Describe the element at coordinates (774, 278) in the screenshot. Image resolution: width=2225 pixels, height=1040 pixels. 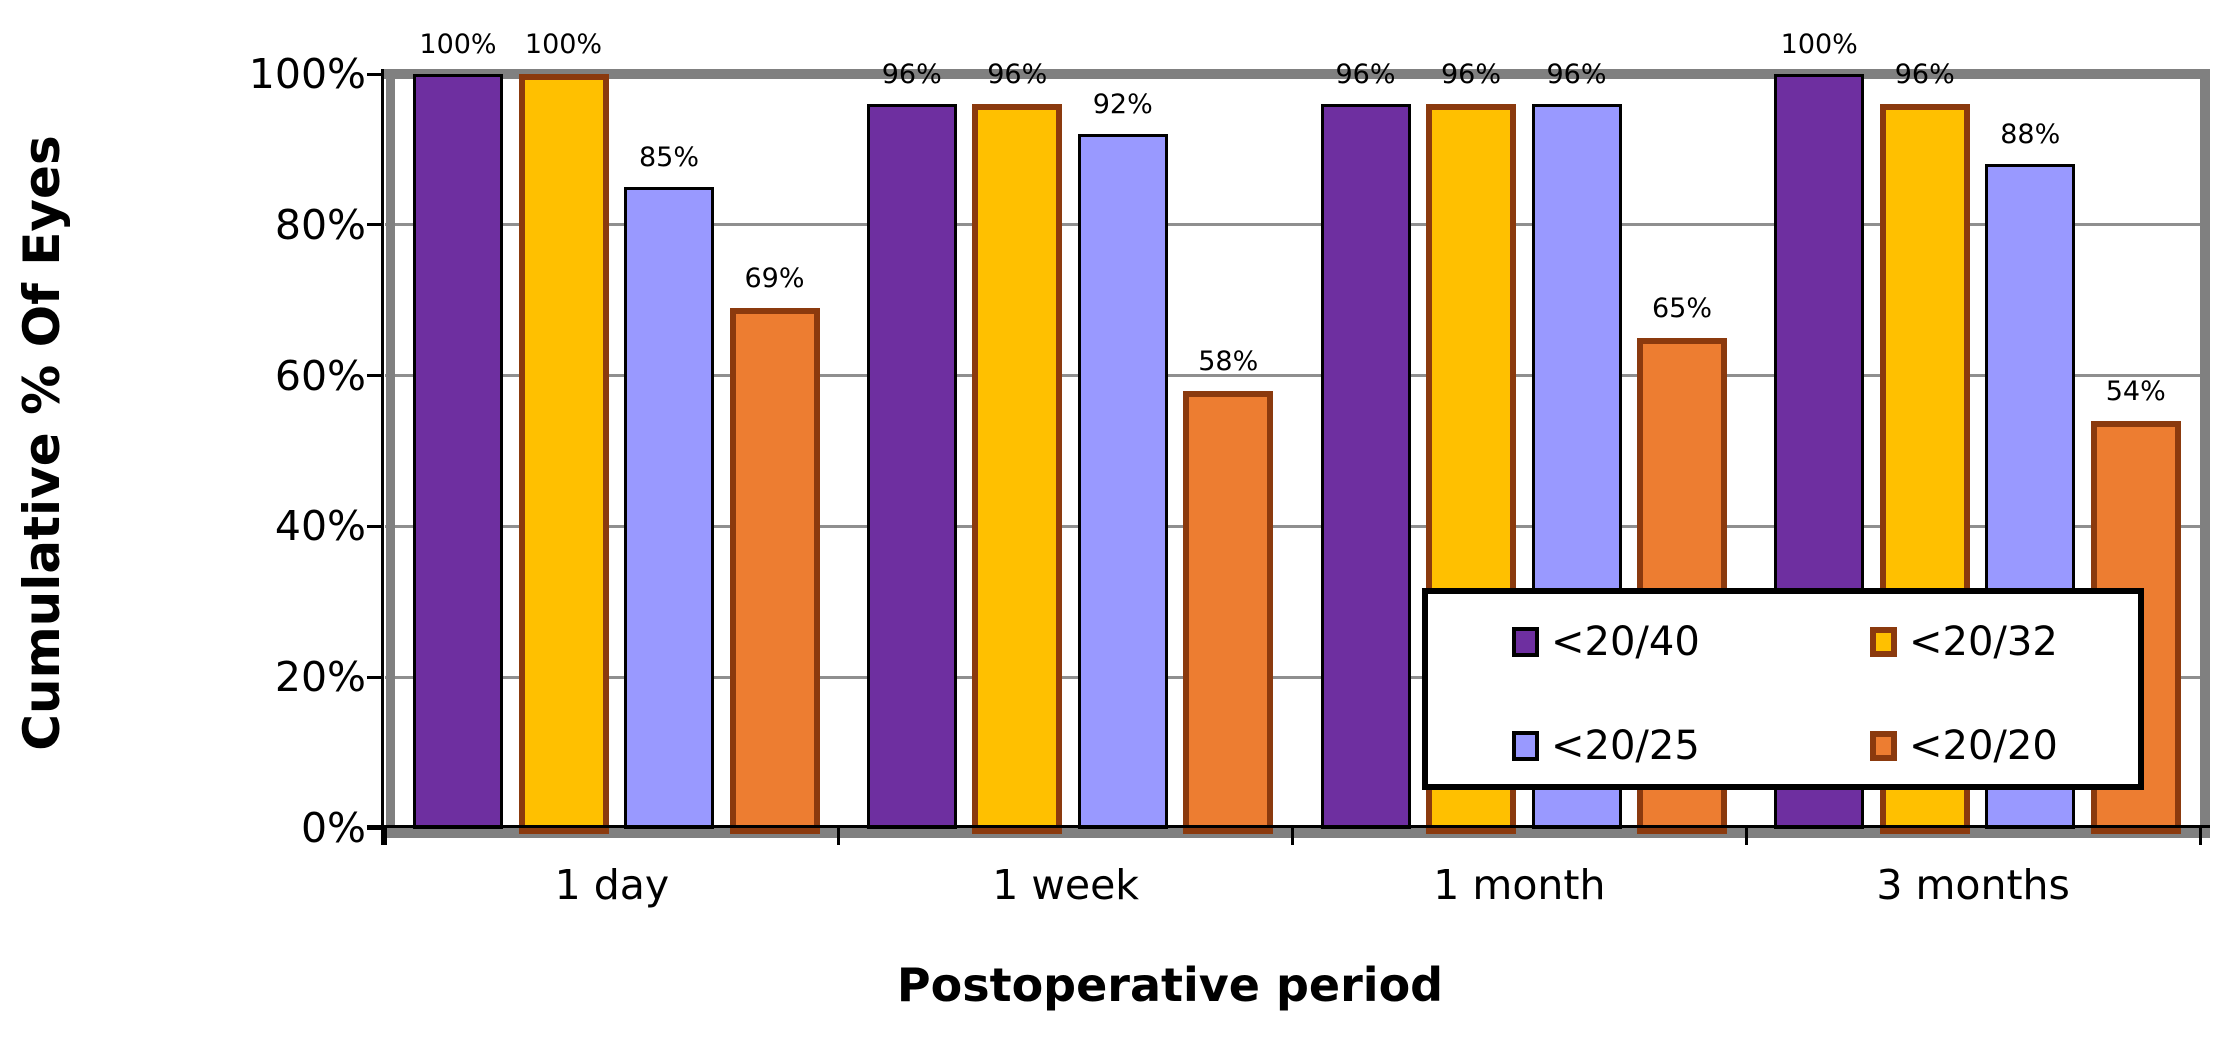
I see `value-label: 69%` at that location.